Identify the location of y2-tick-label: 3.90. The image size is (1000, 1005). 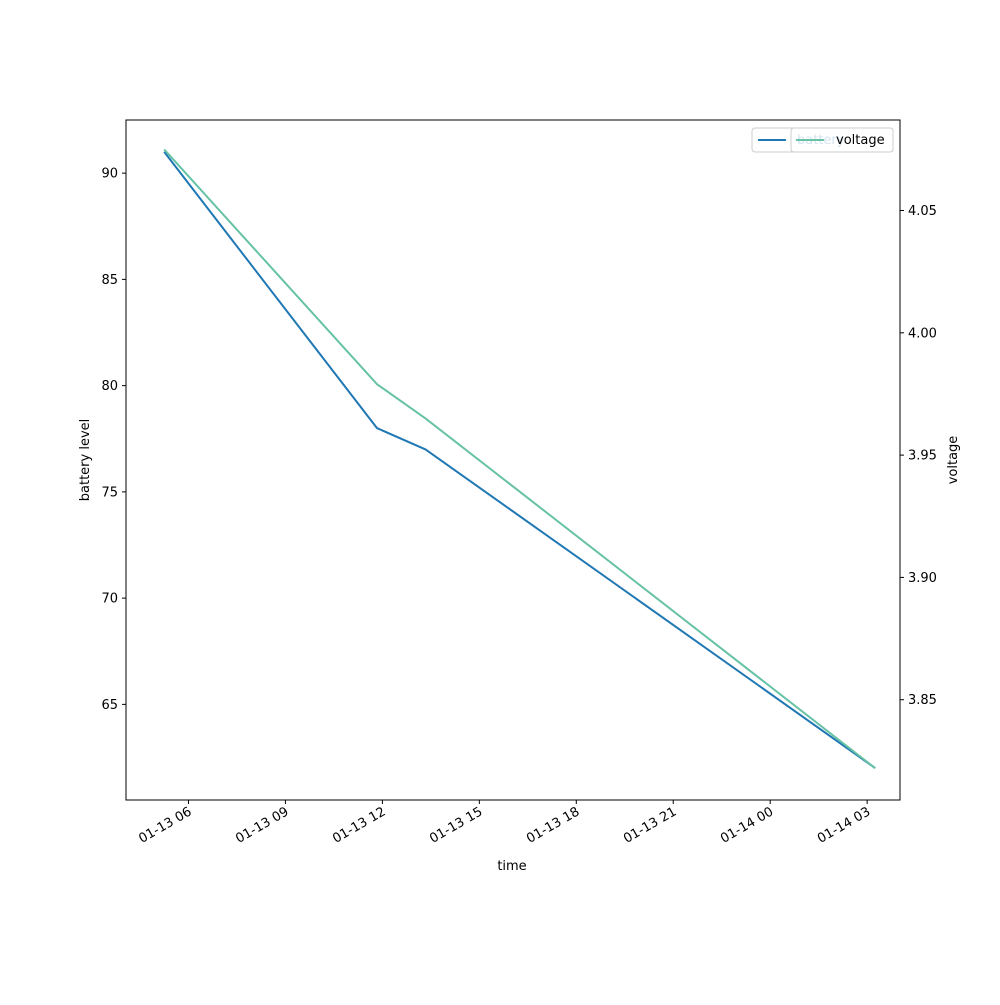
(922, 578).